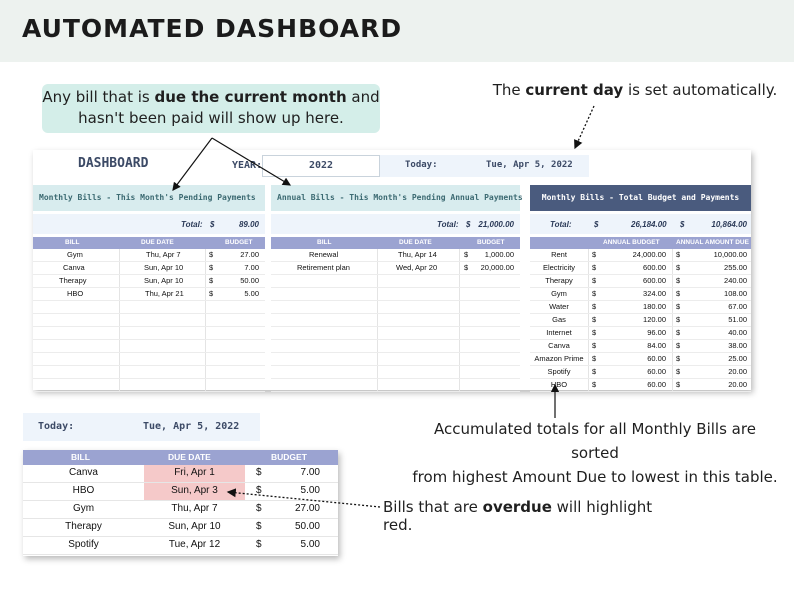  Describe the element at coordinates (559, 306) in the screenshot. I see `bill-cell: Water` at that location.